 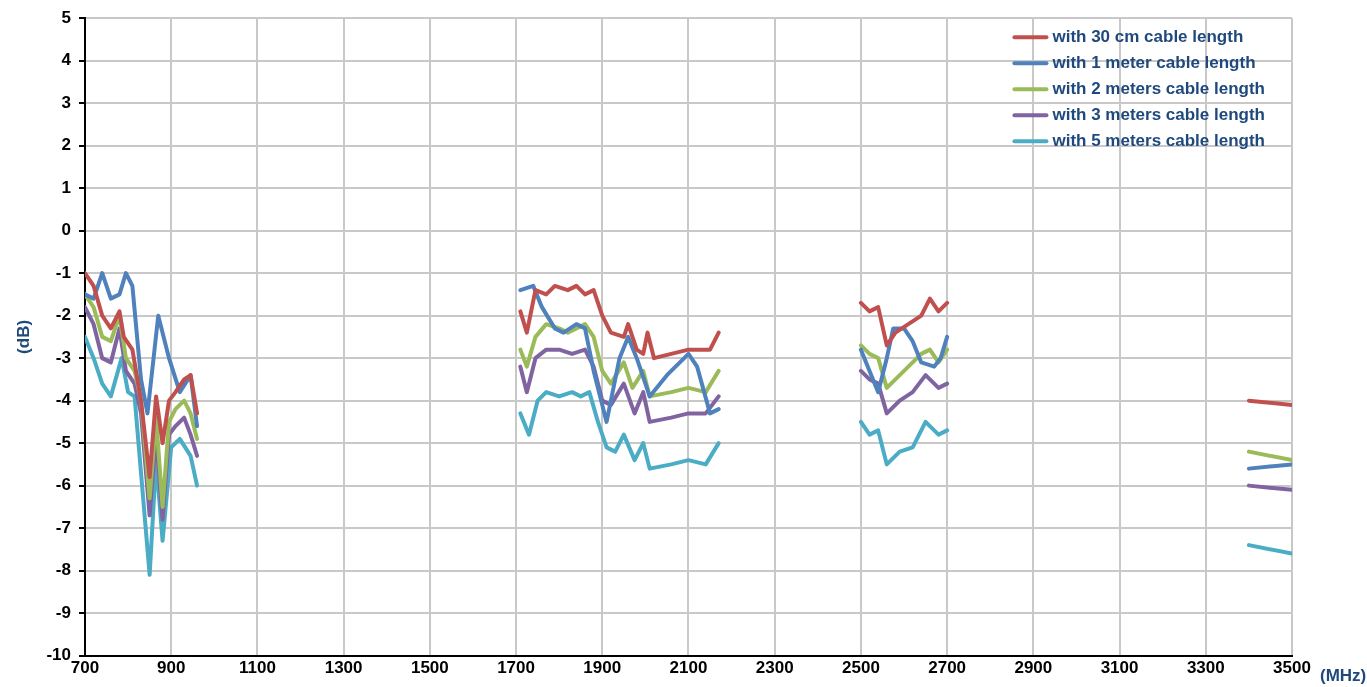 What do you see at coordinates (23, 336) in the screenshot?
I see `y-axis-title: (dB)` at bounding box center [23, 336].